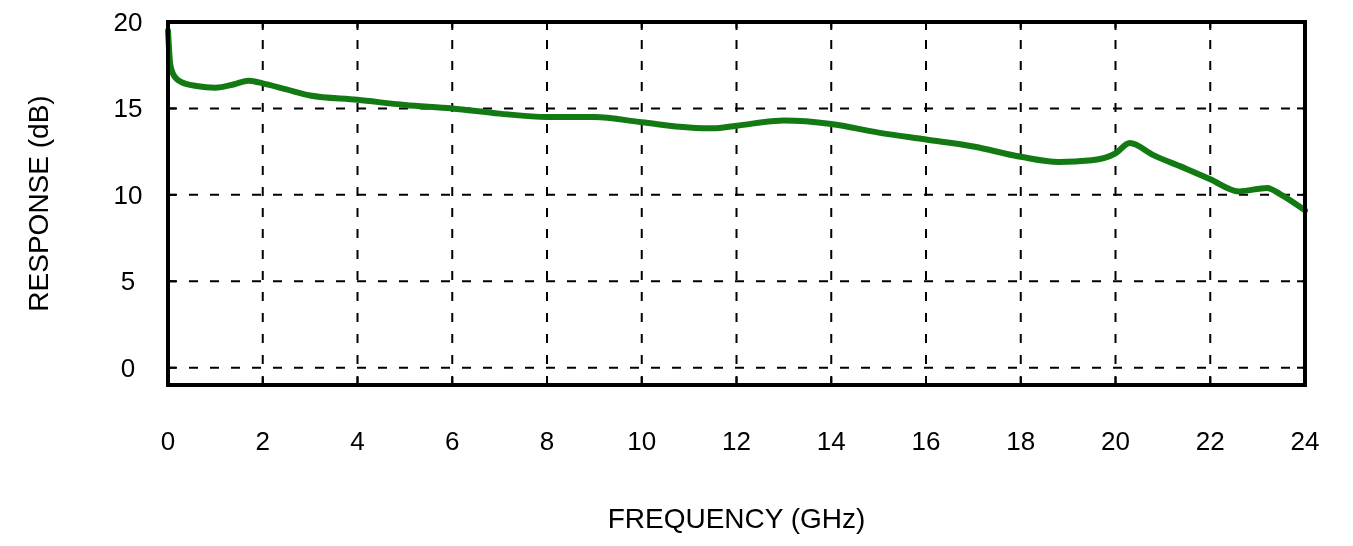 The height and width of the screenshot is (546, 1353). What do you see at coordinates (128, 108) in the screenshot?
I see `y-tick-label: 15` at bounding box center [128, 108].